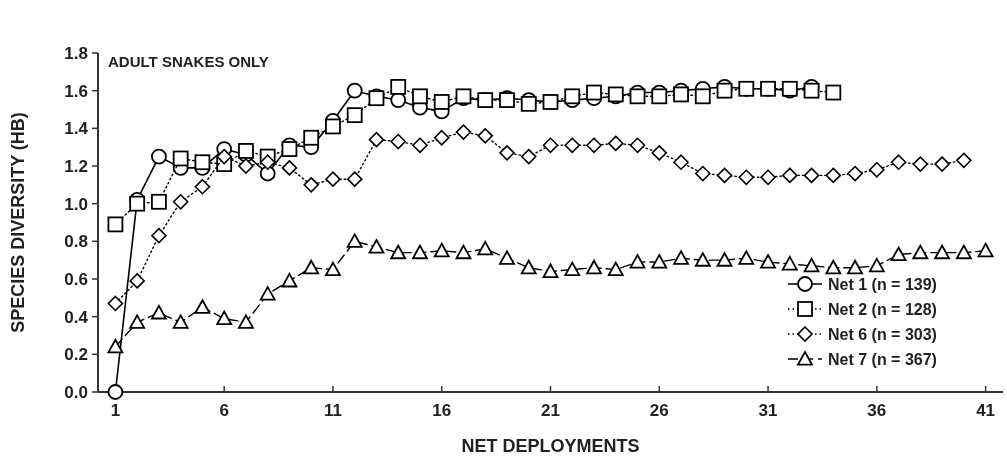  Describe the element at coordinates (986, 410) in the screenshot. I see `x-tick-label: 41` at that location.